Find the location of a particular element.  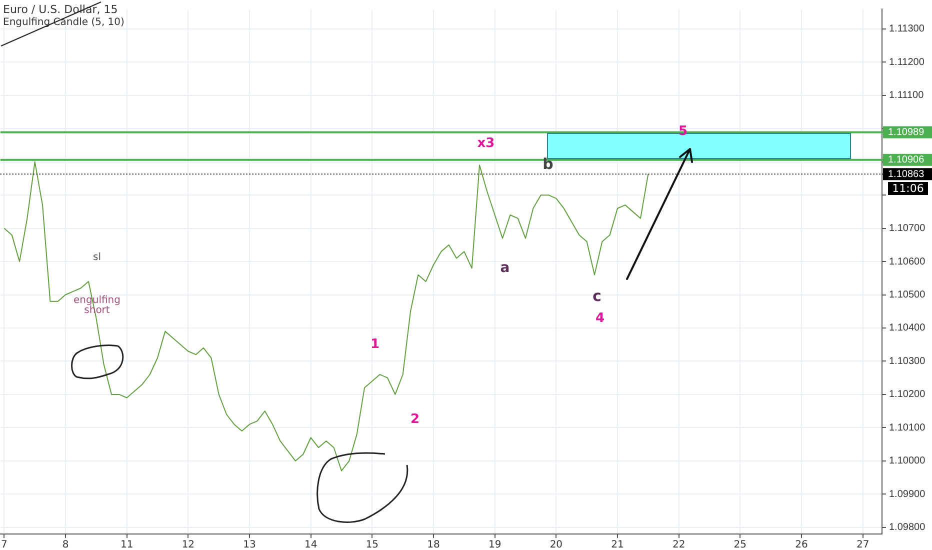

x-tick-label: 14 is located at coordinates (311, 545).